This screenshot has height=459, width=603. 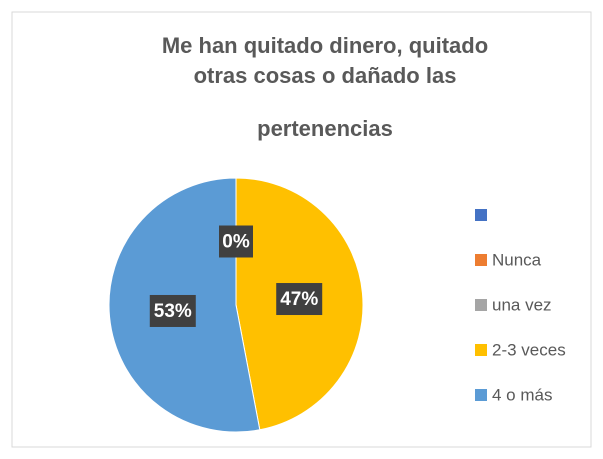 I want to click on legend-label: una vez, so click(x=522, y=304).